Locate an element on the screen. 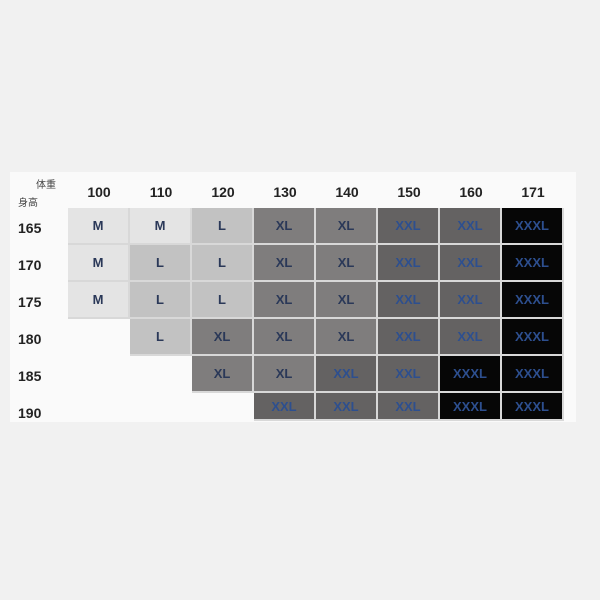 The height and width of the screenshot is (600, 600). column-header: 130 is located at coordinates (285, 192).